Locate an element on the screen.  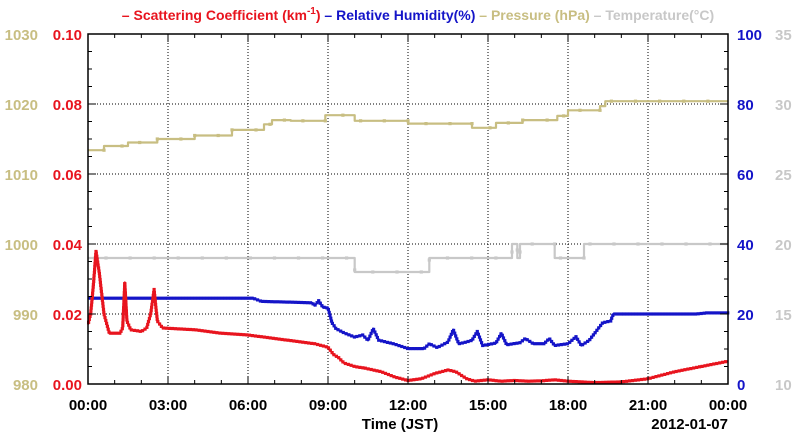
legend-label-2: Pressure (hPa) is located at coordinates (540, 15).